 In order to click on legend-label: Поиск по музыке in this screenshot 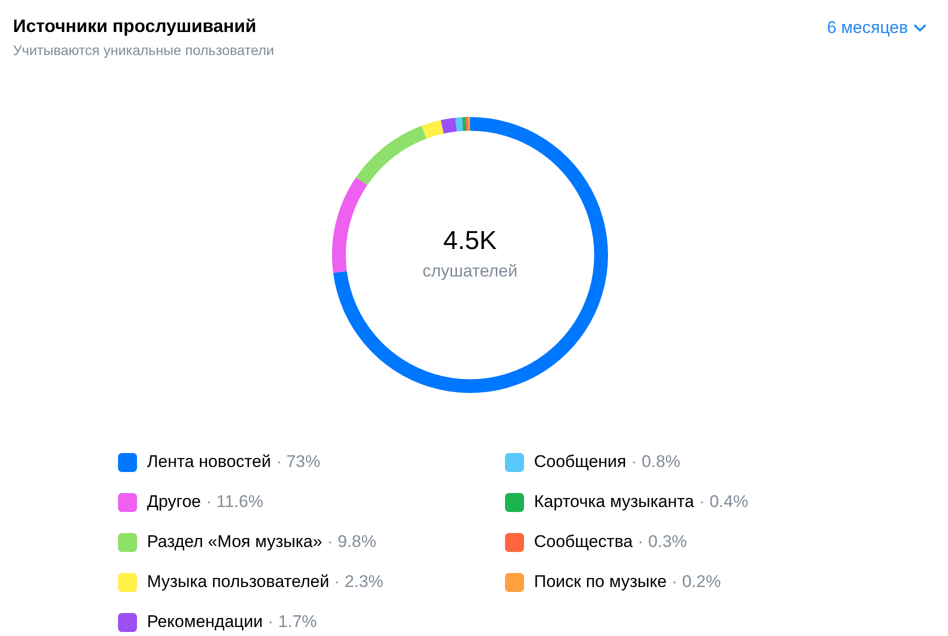, I will do `click(600, 582)`.